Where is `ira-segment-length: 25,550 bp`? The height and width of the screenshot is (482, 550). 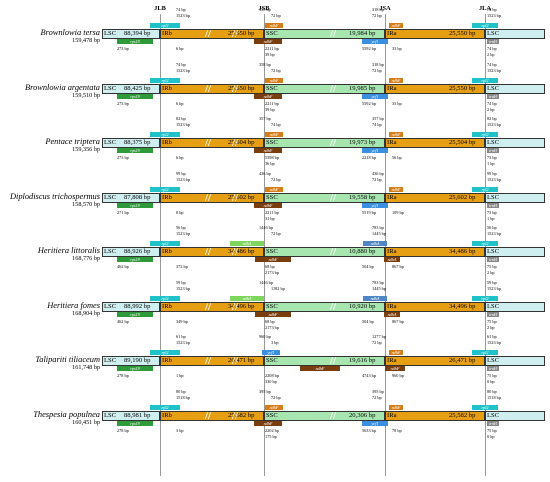
ira-segment-length: 25,550 bp is located at coordinates (462, 33).